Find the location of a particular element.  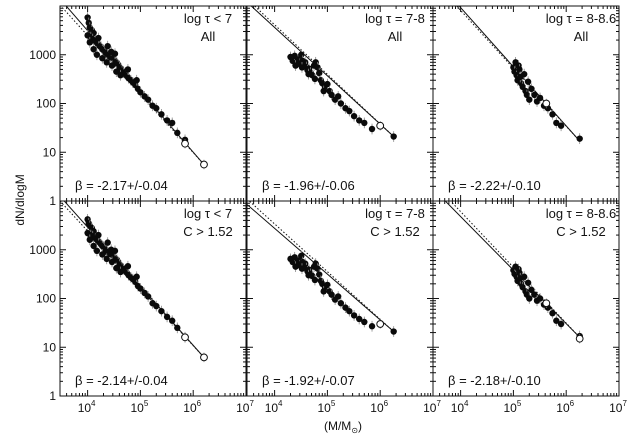

x-axis-title: (M/M⊙) is located at coordinates (343, 427).